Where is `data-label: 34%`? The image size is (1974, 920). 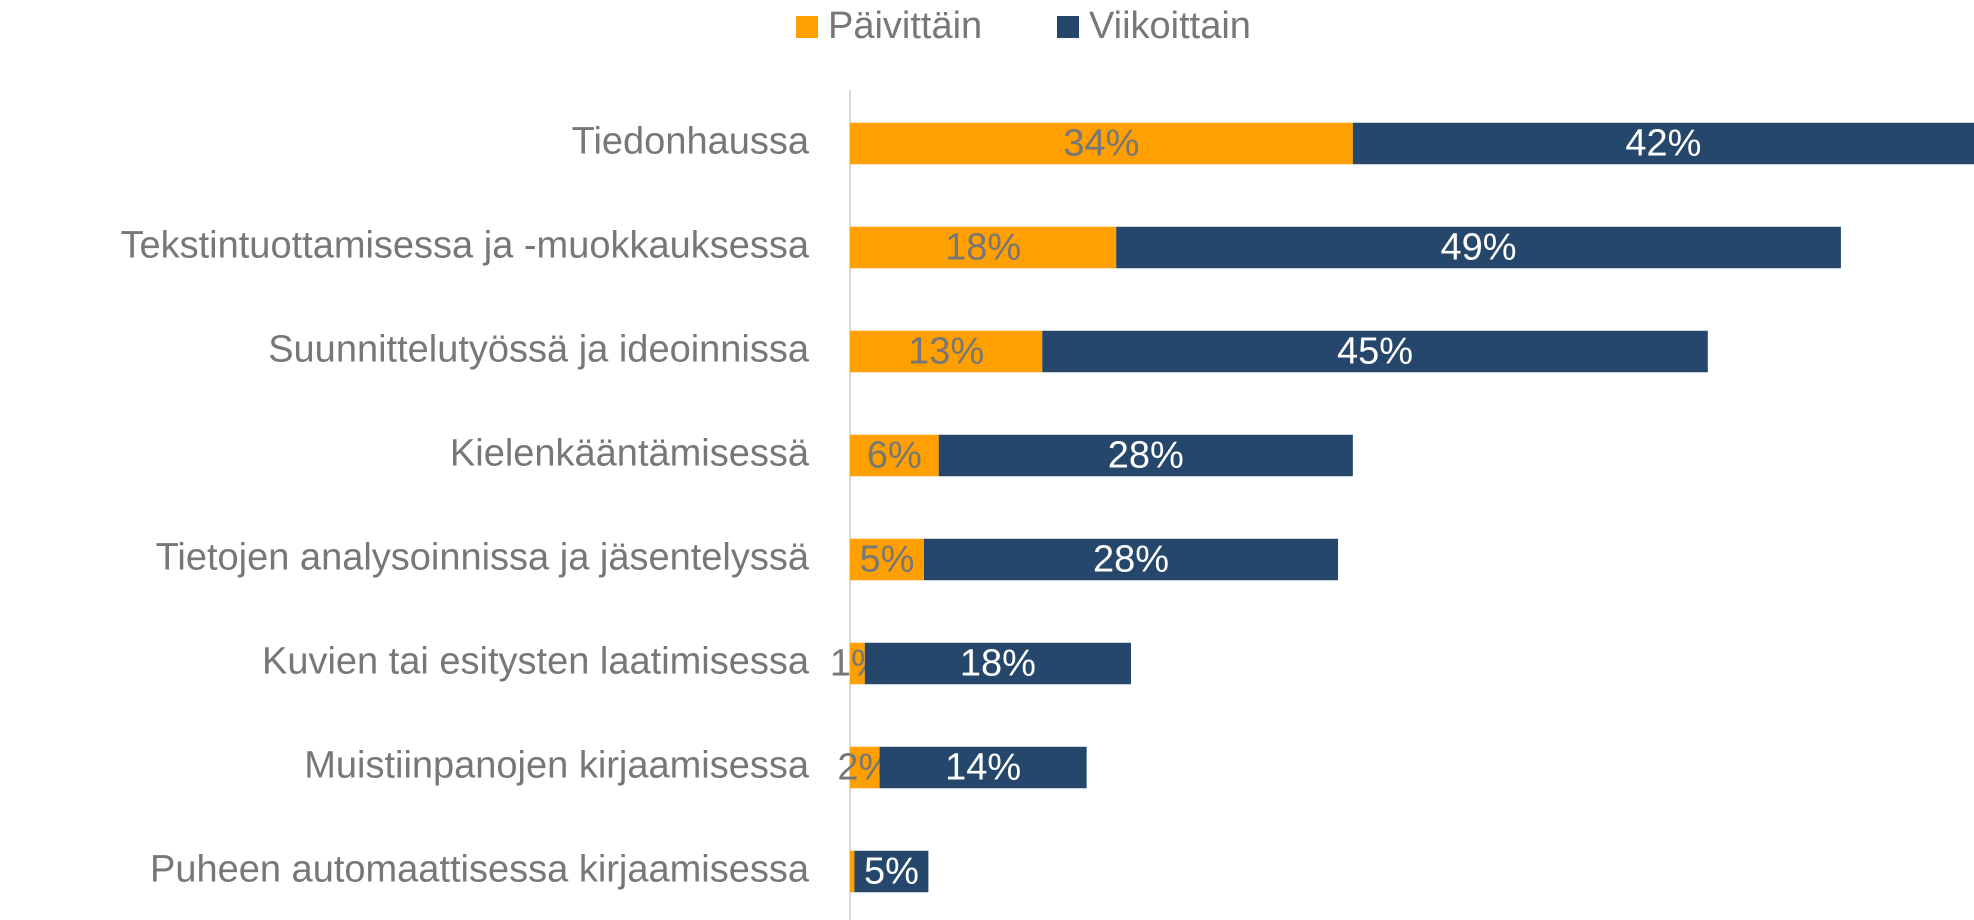
data-label: 34% is located at coordinates (1101, 144).